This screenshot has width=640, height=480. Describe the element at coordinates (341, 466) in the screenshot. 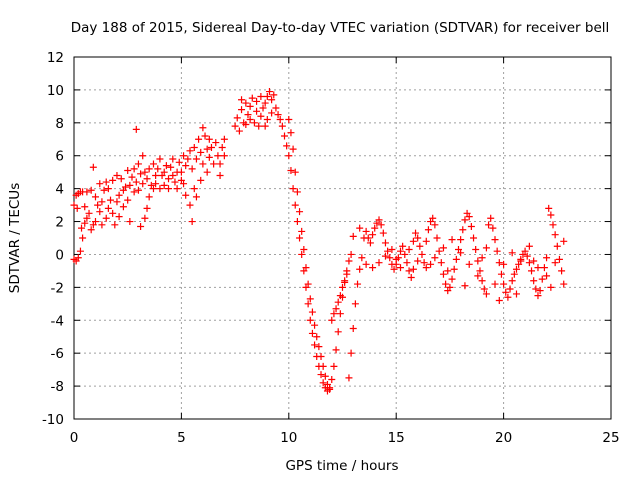

I see `x-axis-label: GPS time / hours` at that location.